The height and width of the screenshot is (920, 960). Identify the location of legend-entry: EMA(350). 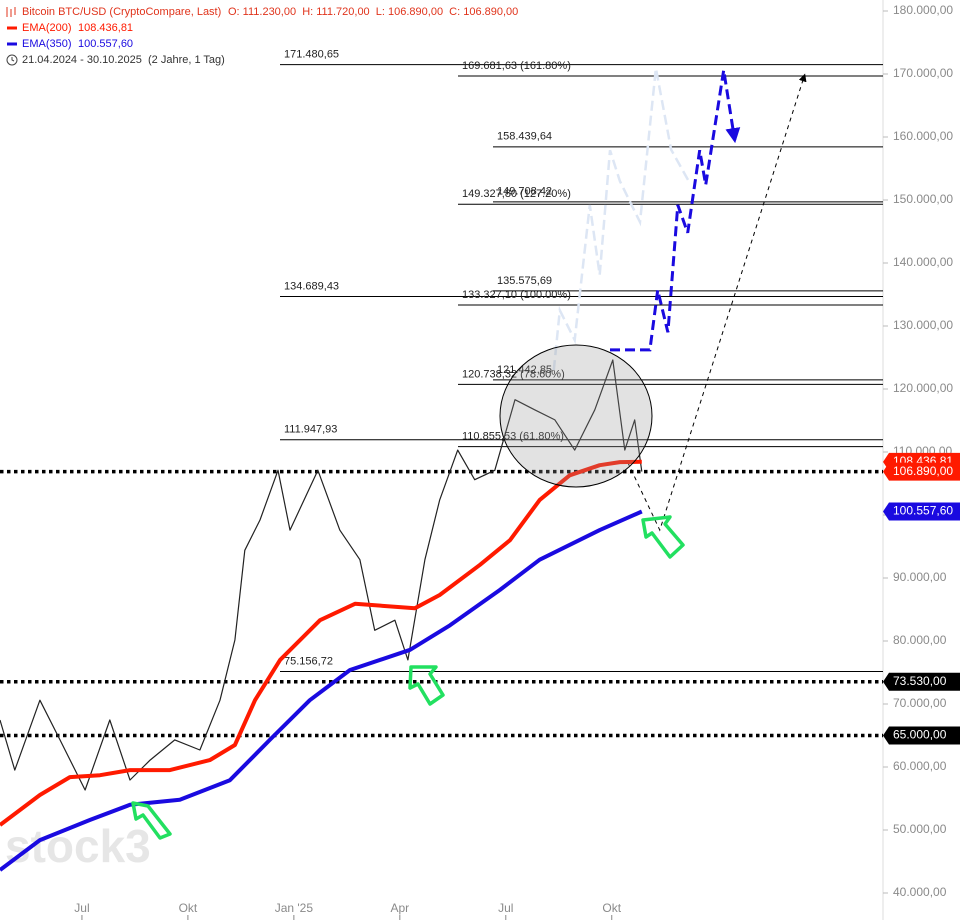
(47, 44).